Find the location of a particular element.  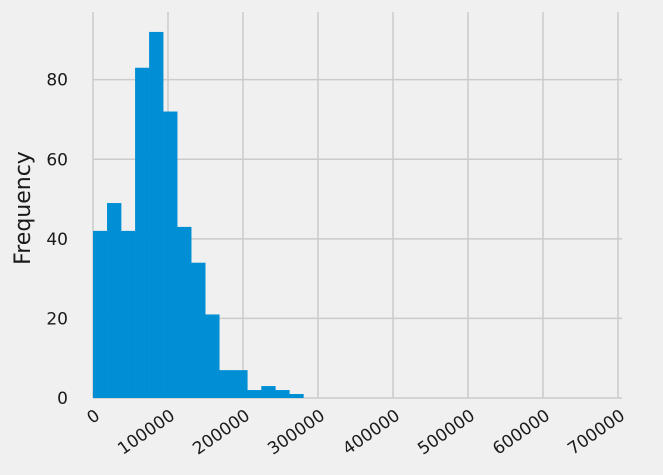

x-tick-label: 300000 is located at coordinates (296, 433).